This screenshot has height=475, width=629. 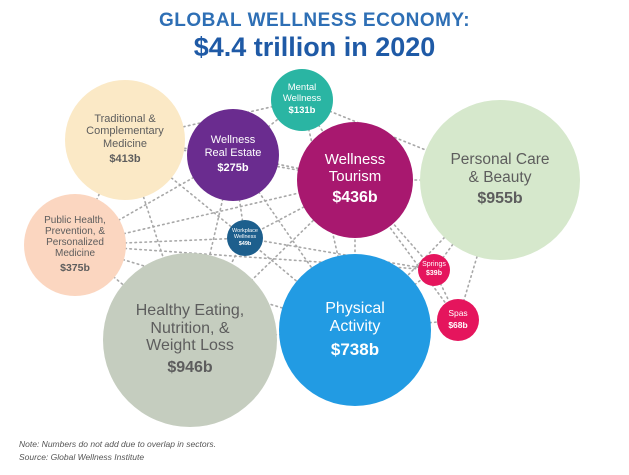 I want to click on connector-mental-personal_care, so click(x=401, y=140).